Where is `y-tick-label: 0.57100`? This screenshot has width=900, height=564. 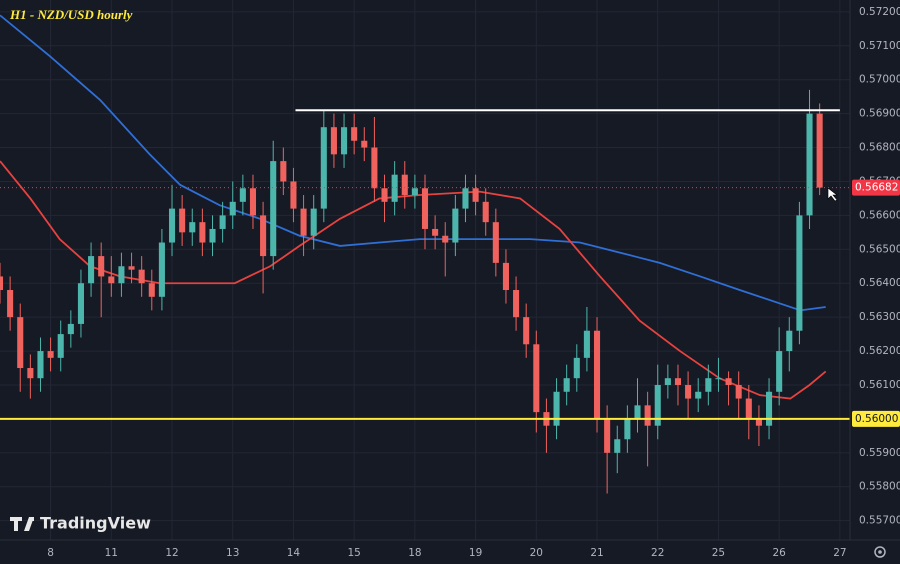 y-tick-label: 0.57100 is located at coordinates (879, 46).